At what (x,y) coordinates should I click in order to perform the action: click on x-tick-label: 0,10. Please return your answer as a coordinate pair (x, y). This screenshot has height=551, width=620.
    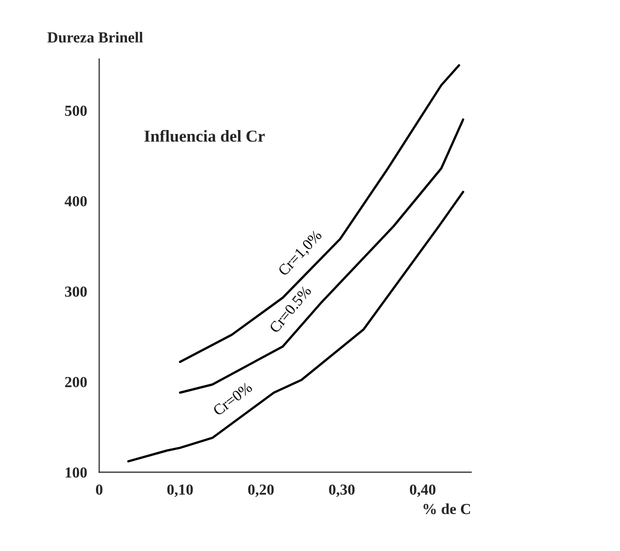
    Looking at the image, I should click on (180, 490).